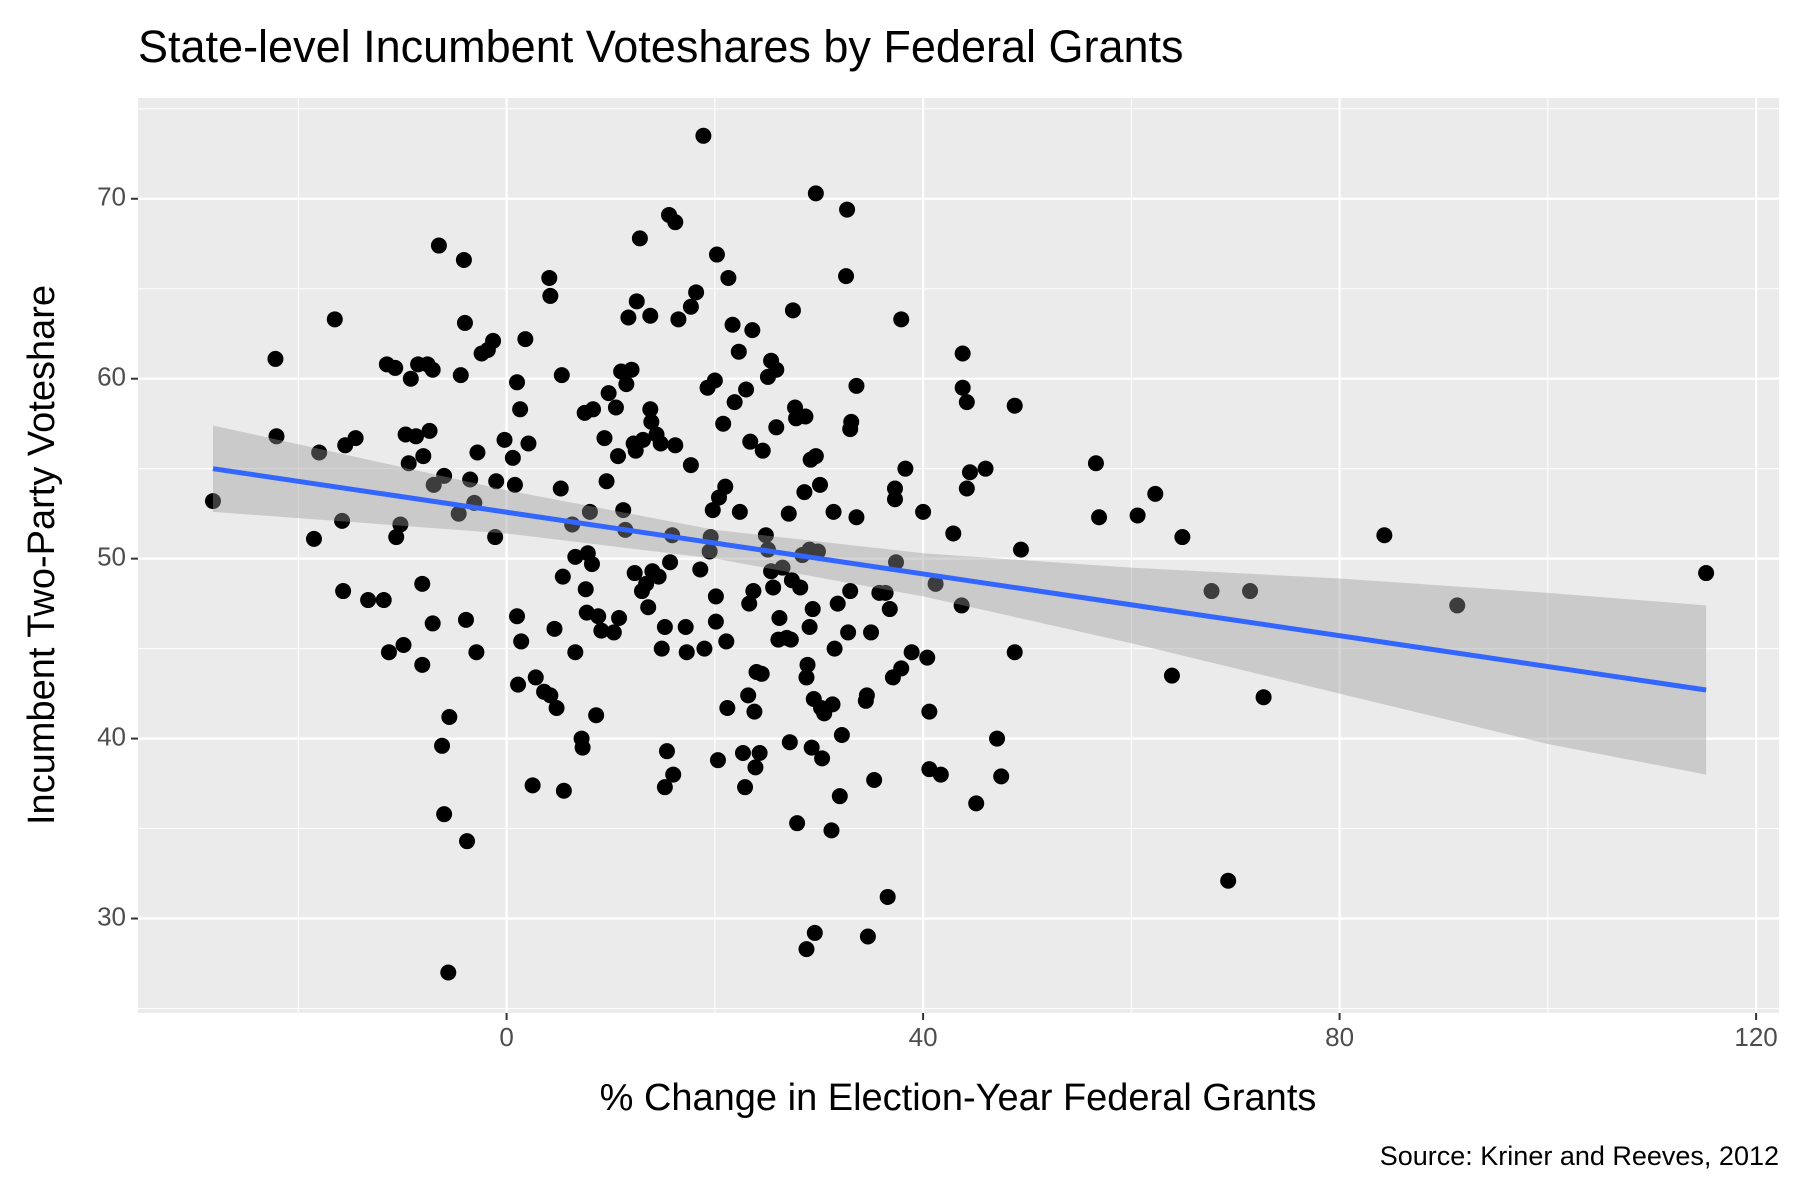  I want to click on y-axis-label: Incumbent Two-Party Voteshare, so click(42, 555).